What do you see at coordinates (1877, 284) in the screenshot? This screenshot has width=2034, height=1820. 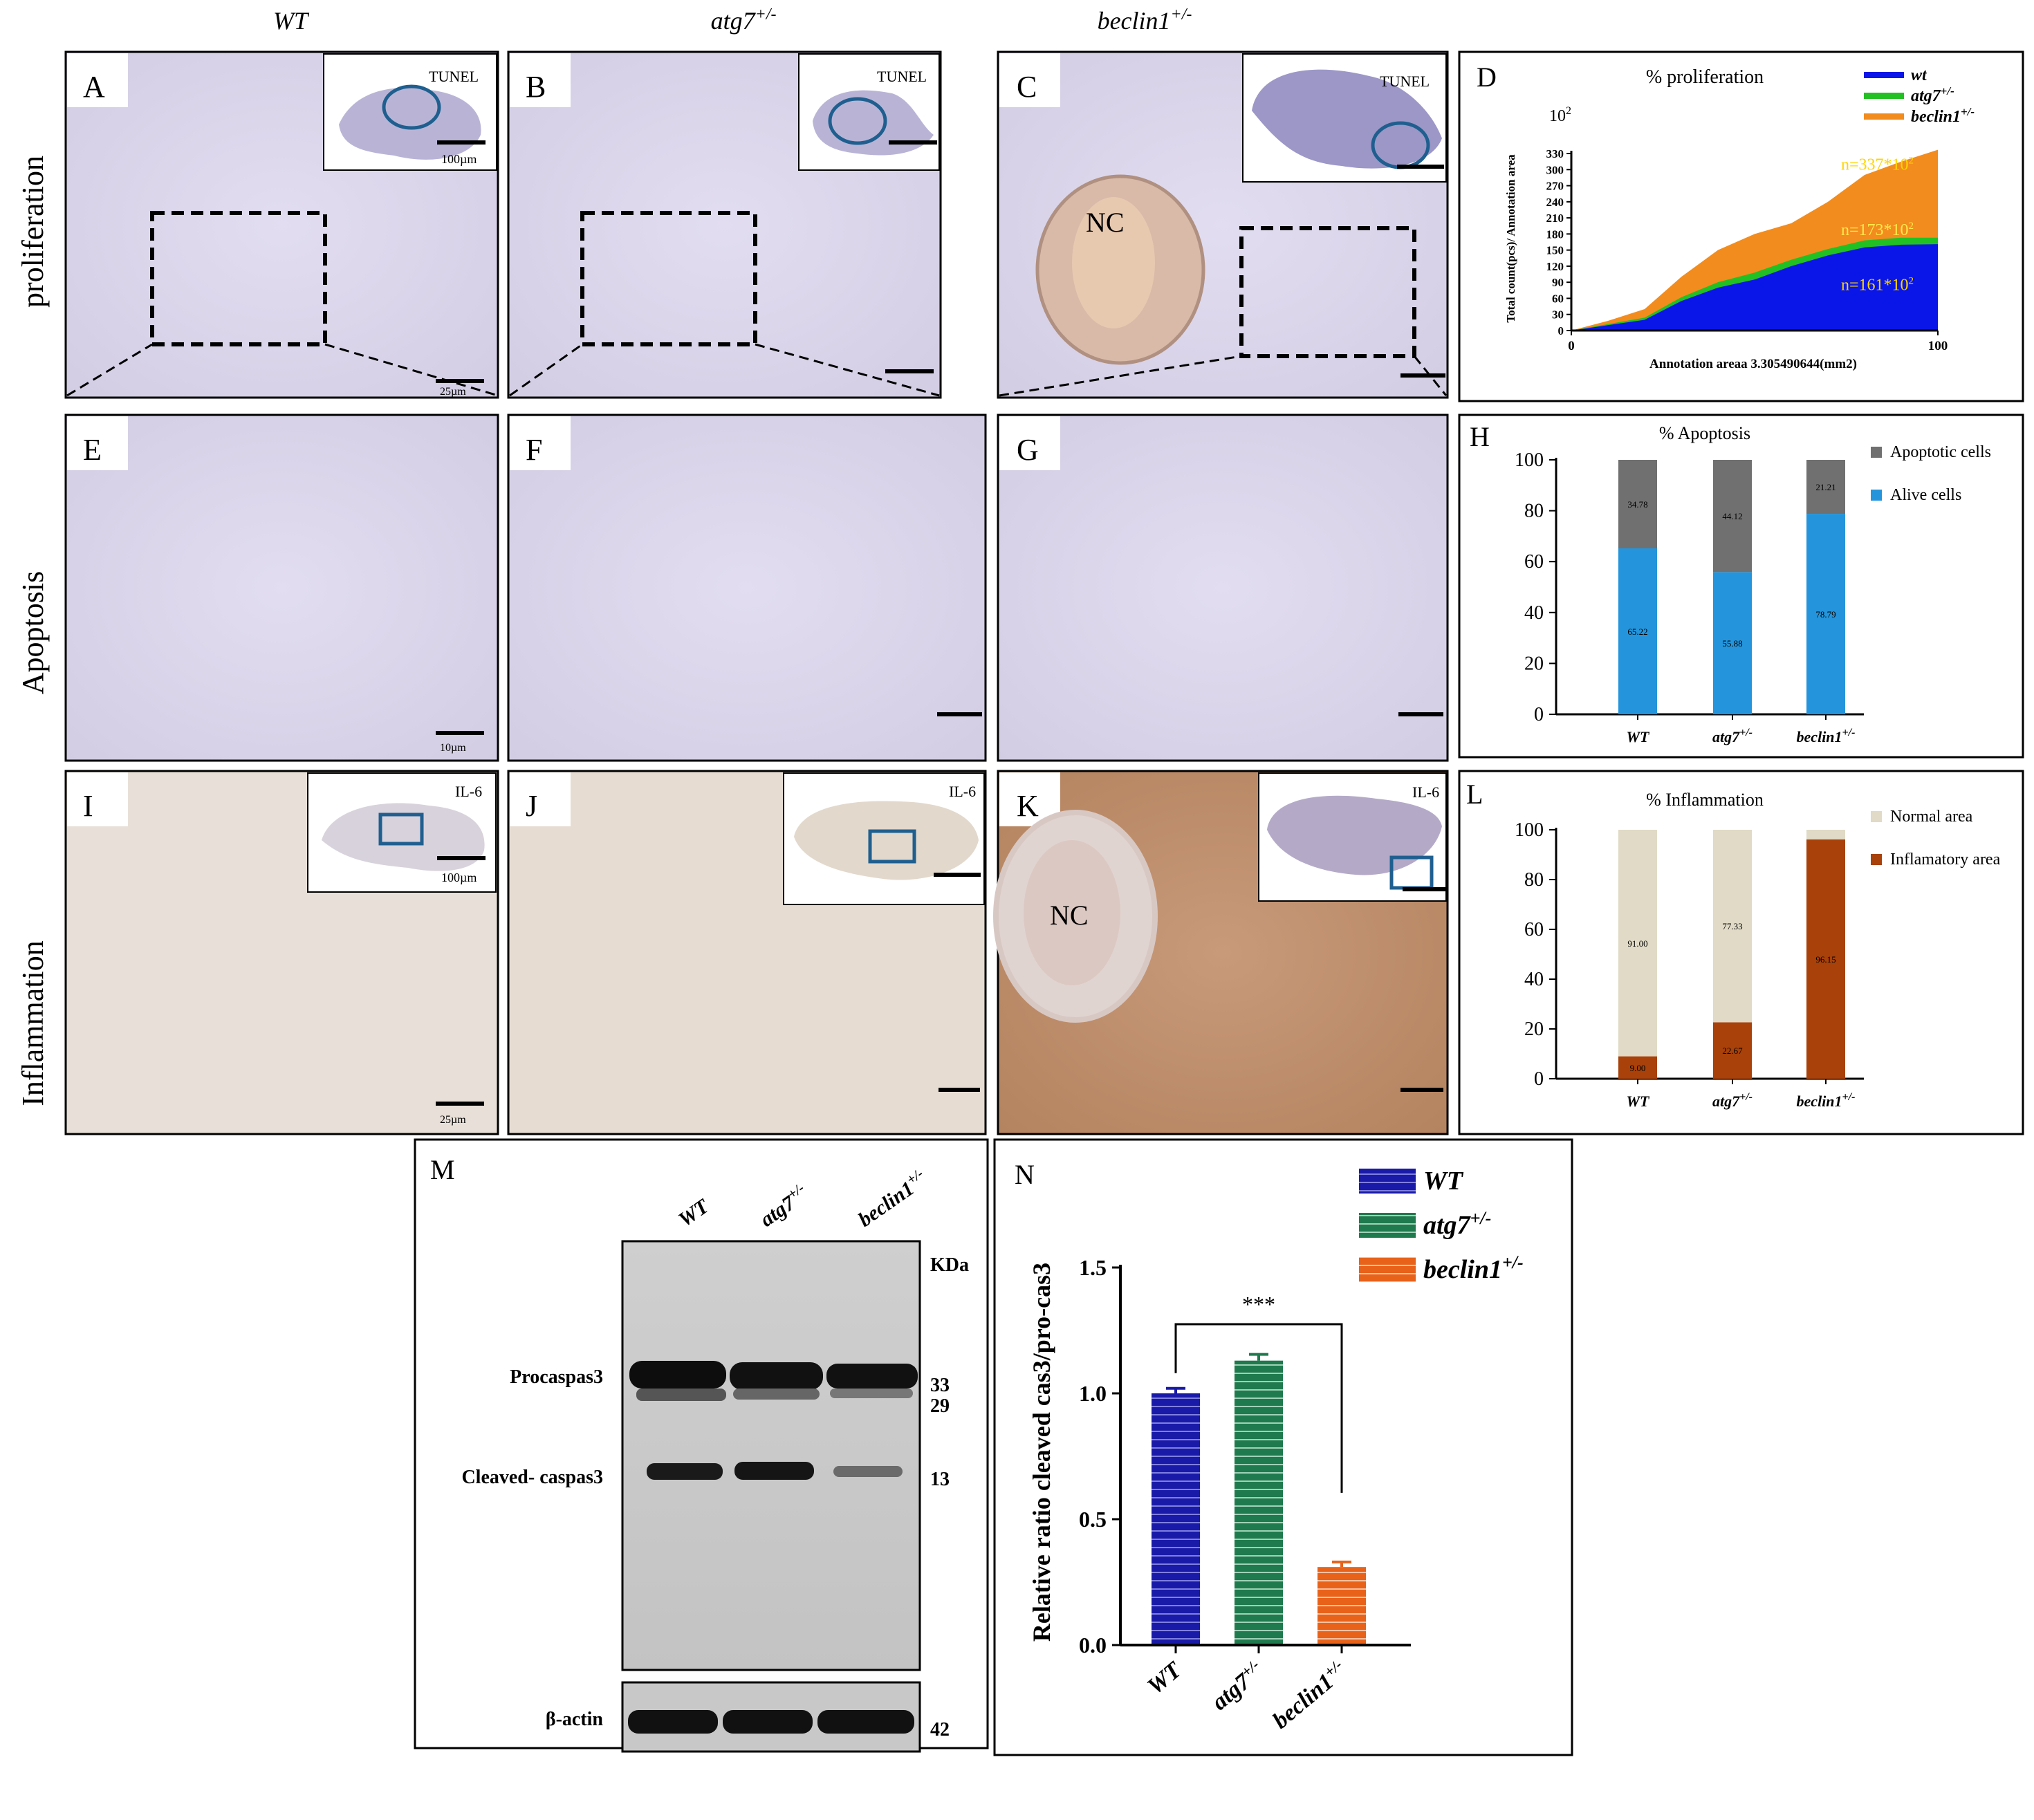 I see `area-annotation: n=161*102` at bounding box center [1877, 284].